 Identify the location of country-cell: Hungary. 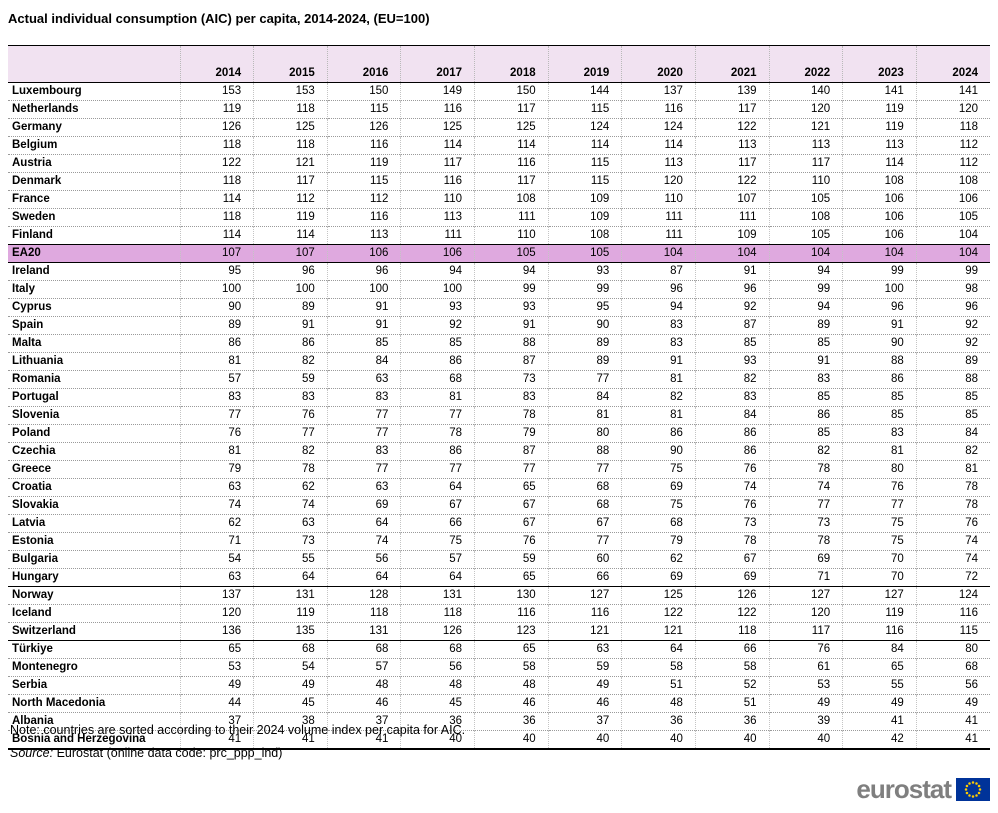
(94, 577).